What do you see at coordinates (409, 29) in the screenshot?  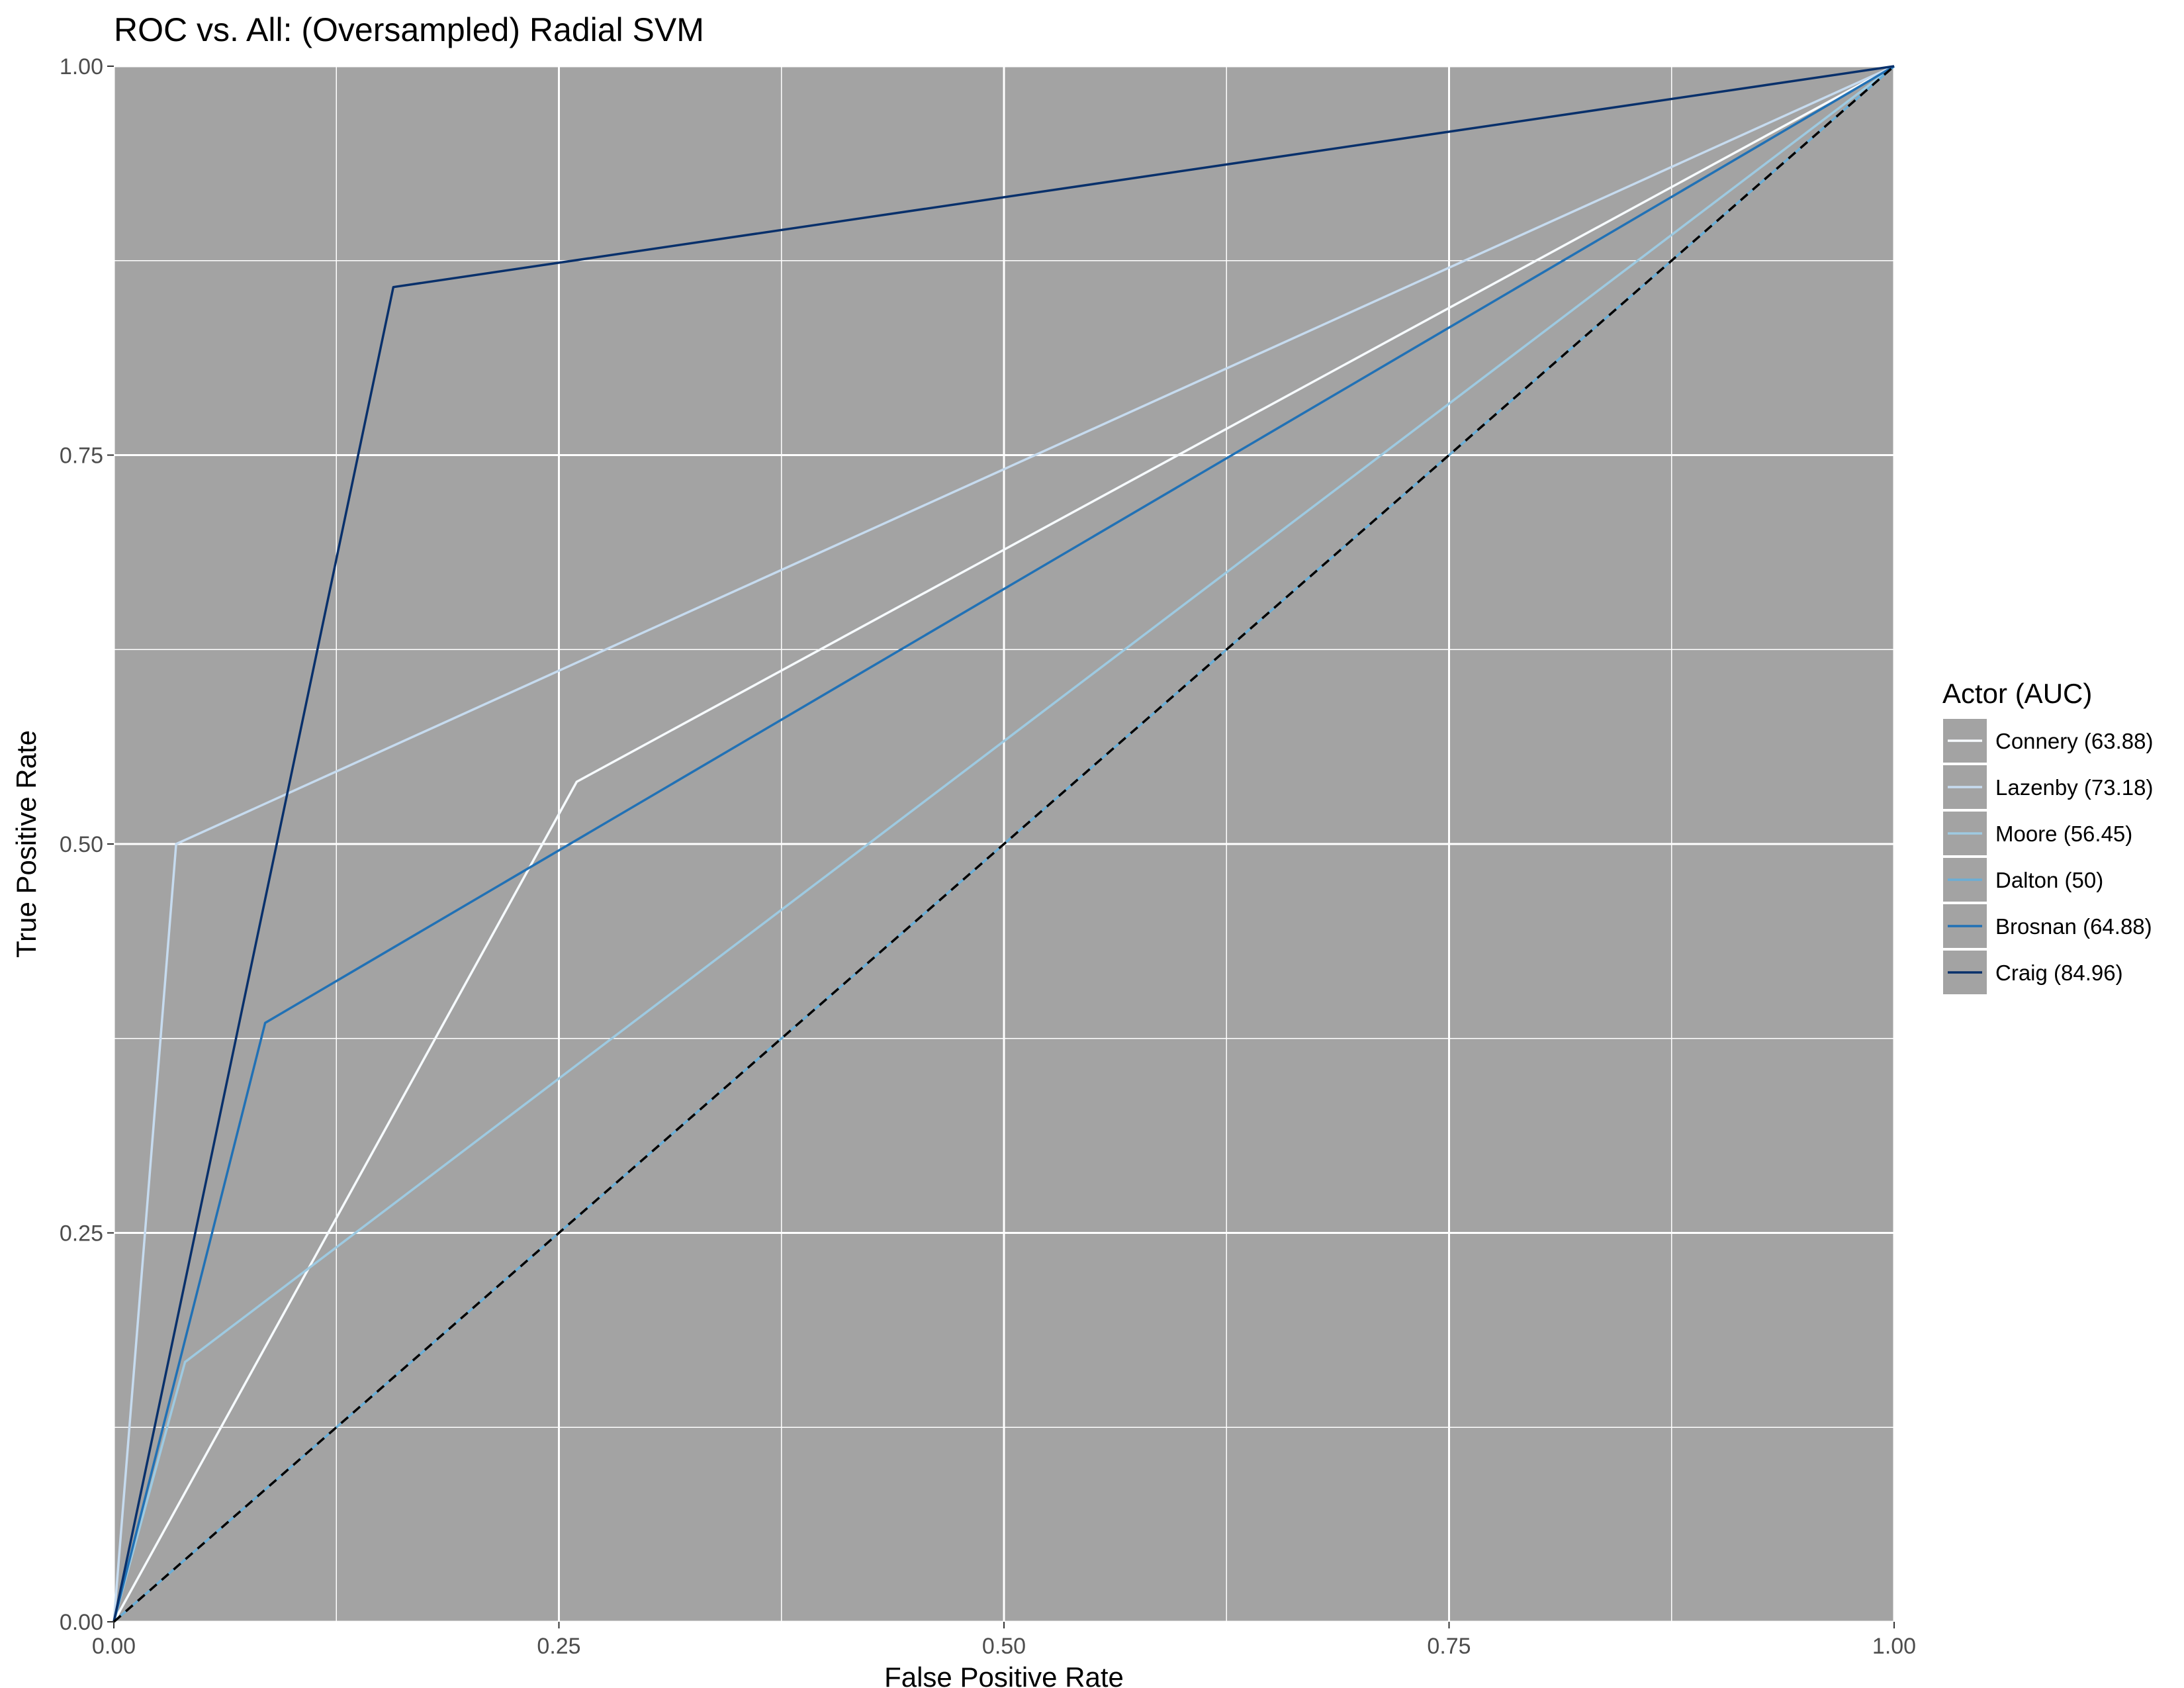 I see `chart-title: ROC vs. All: (Oversampled) Radial SVM` at bounding box center [409, 29].